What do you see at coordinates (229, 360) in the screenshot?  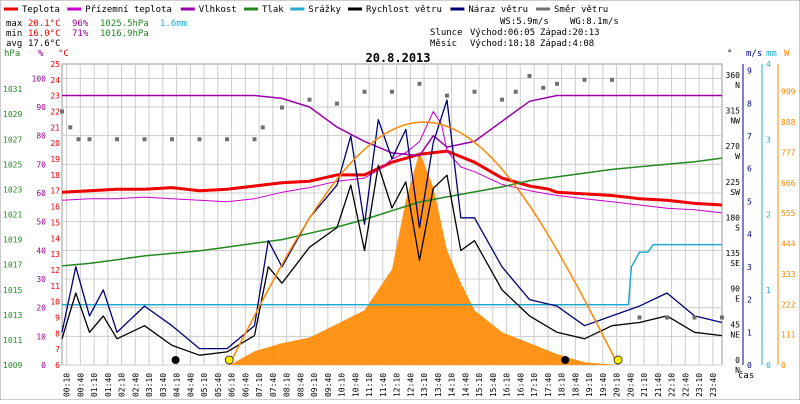 I see `sunrise-marker` at bounding box center [229, 360].